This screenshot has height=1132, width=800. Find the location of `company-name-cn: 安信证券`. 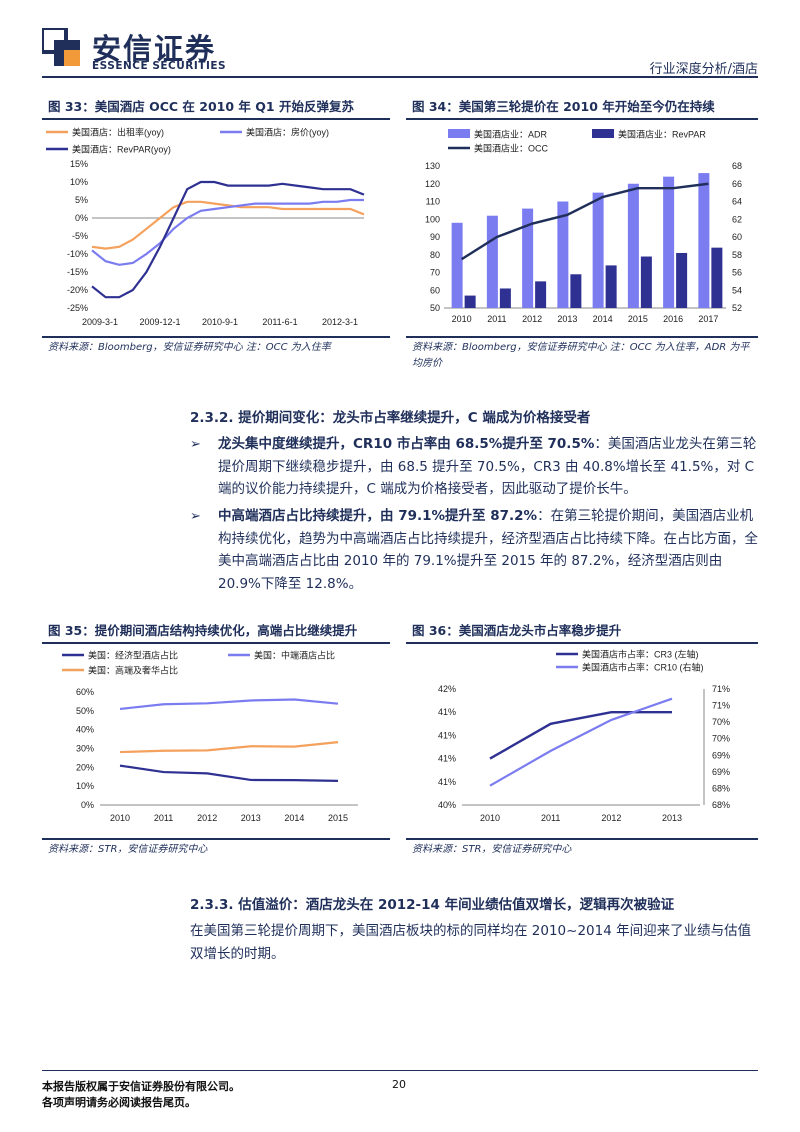

company-name-cn: 安信证券 is located at coordinates (154, 49).